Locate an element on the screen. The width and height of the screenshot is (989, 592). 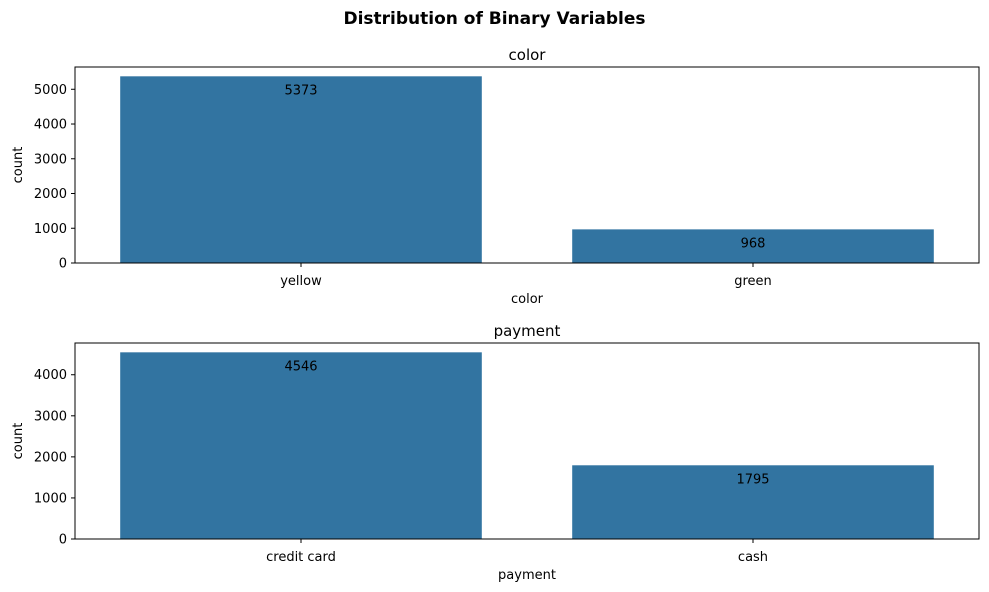
x-tick-label: credit card is located at coordinates (301, 557).